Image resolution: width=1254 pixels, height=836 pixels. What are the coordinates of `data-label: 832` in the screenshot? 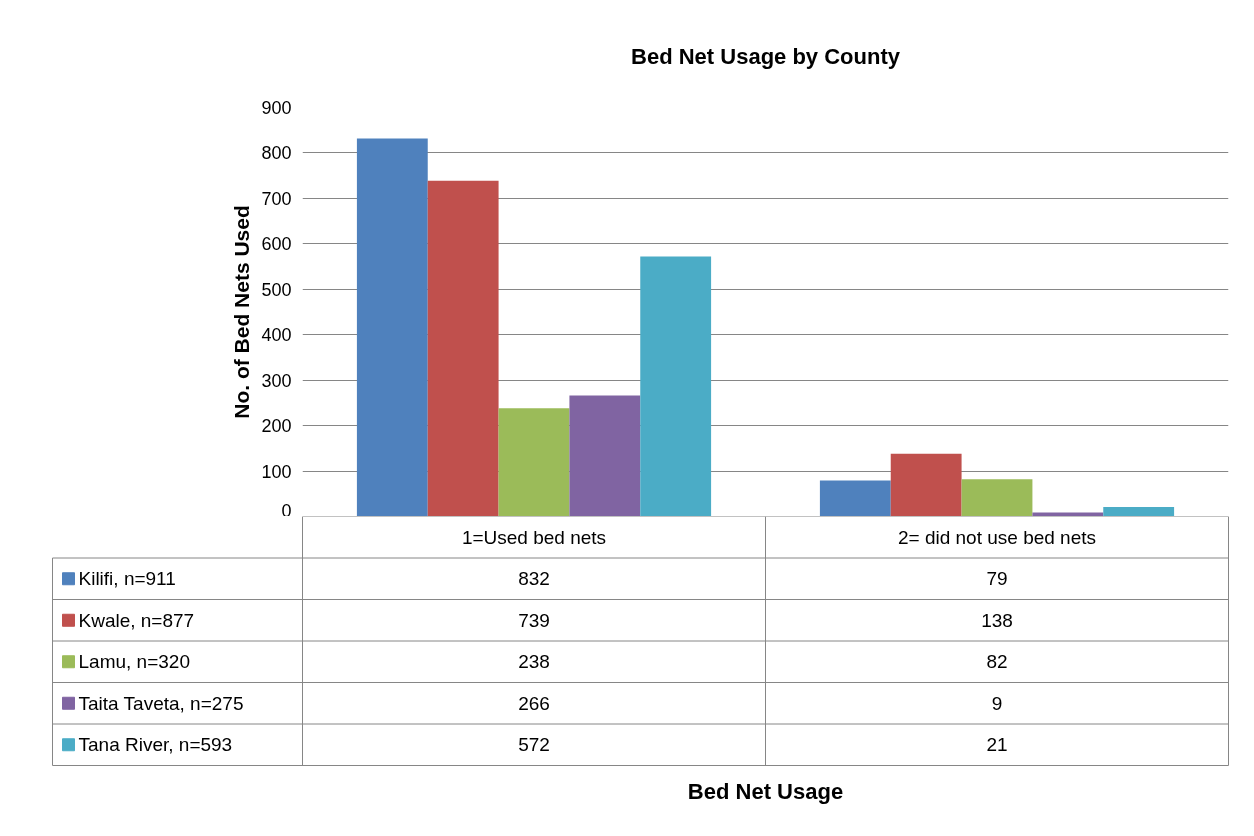 It's located at (534, 579).